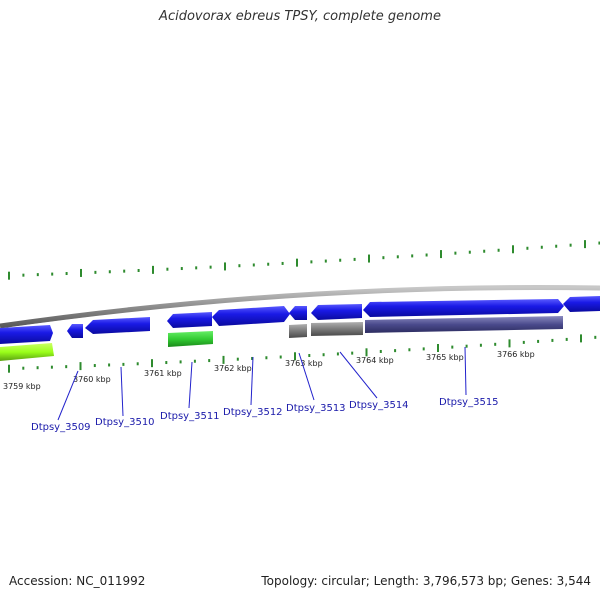 Image resolution: width=600 pixels, height=600 pixels. Describe the element at coordinates (125, 422) in the screenshot. I see `gene-label: Dtpsy_3510` at that location.